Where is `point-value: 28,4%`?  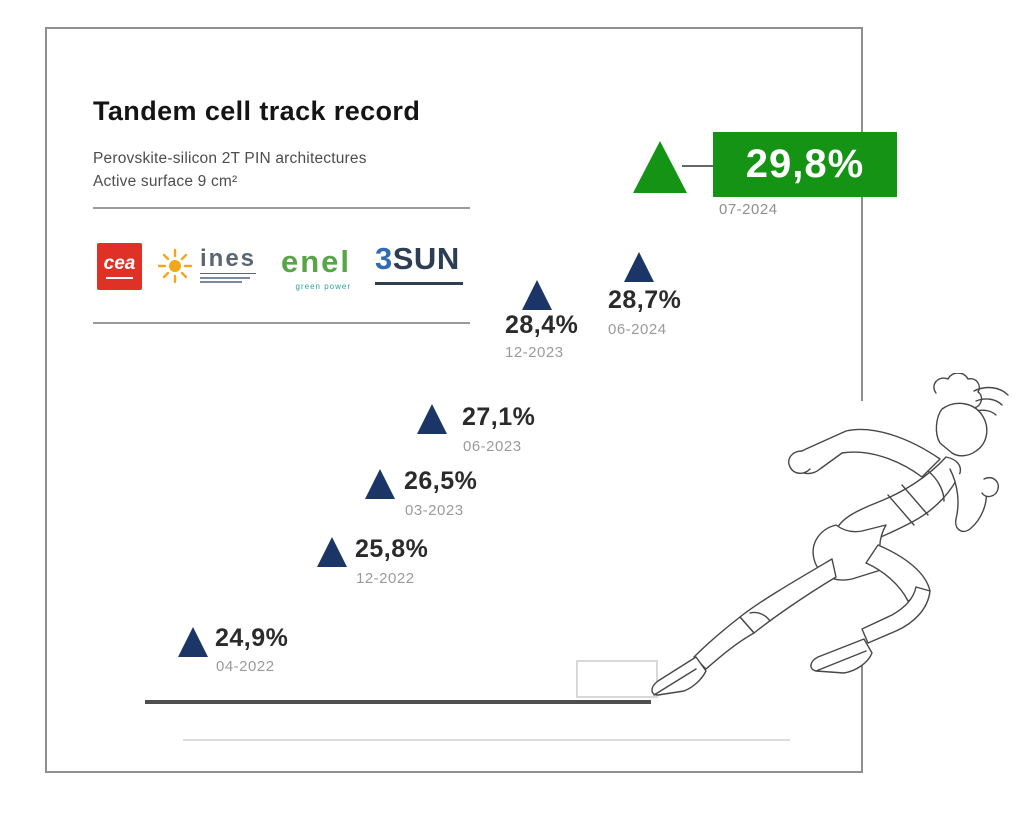 point-value: 28,4% is located at coordinates (542, 325).